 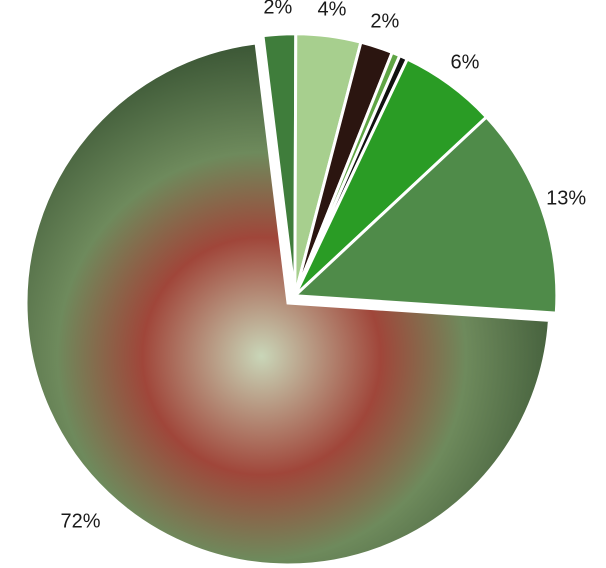 What do you see at coordinates (80, 522) in the screenshot?
I see `slice-label: 72%` at bounding box center [80, 522].